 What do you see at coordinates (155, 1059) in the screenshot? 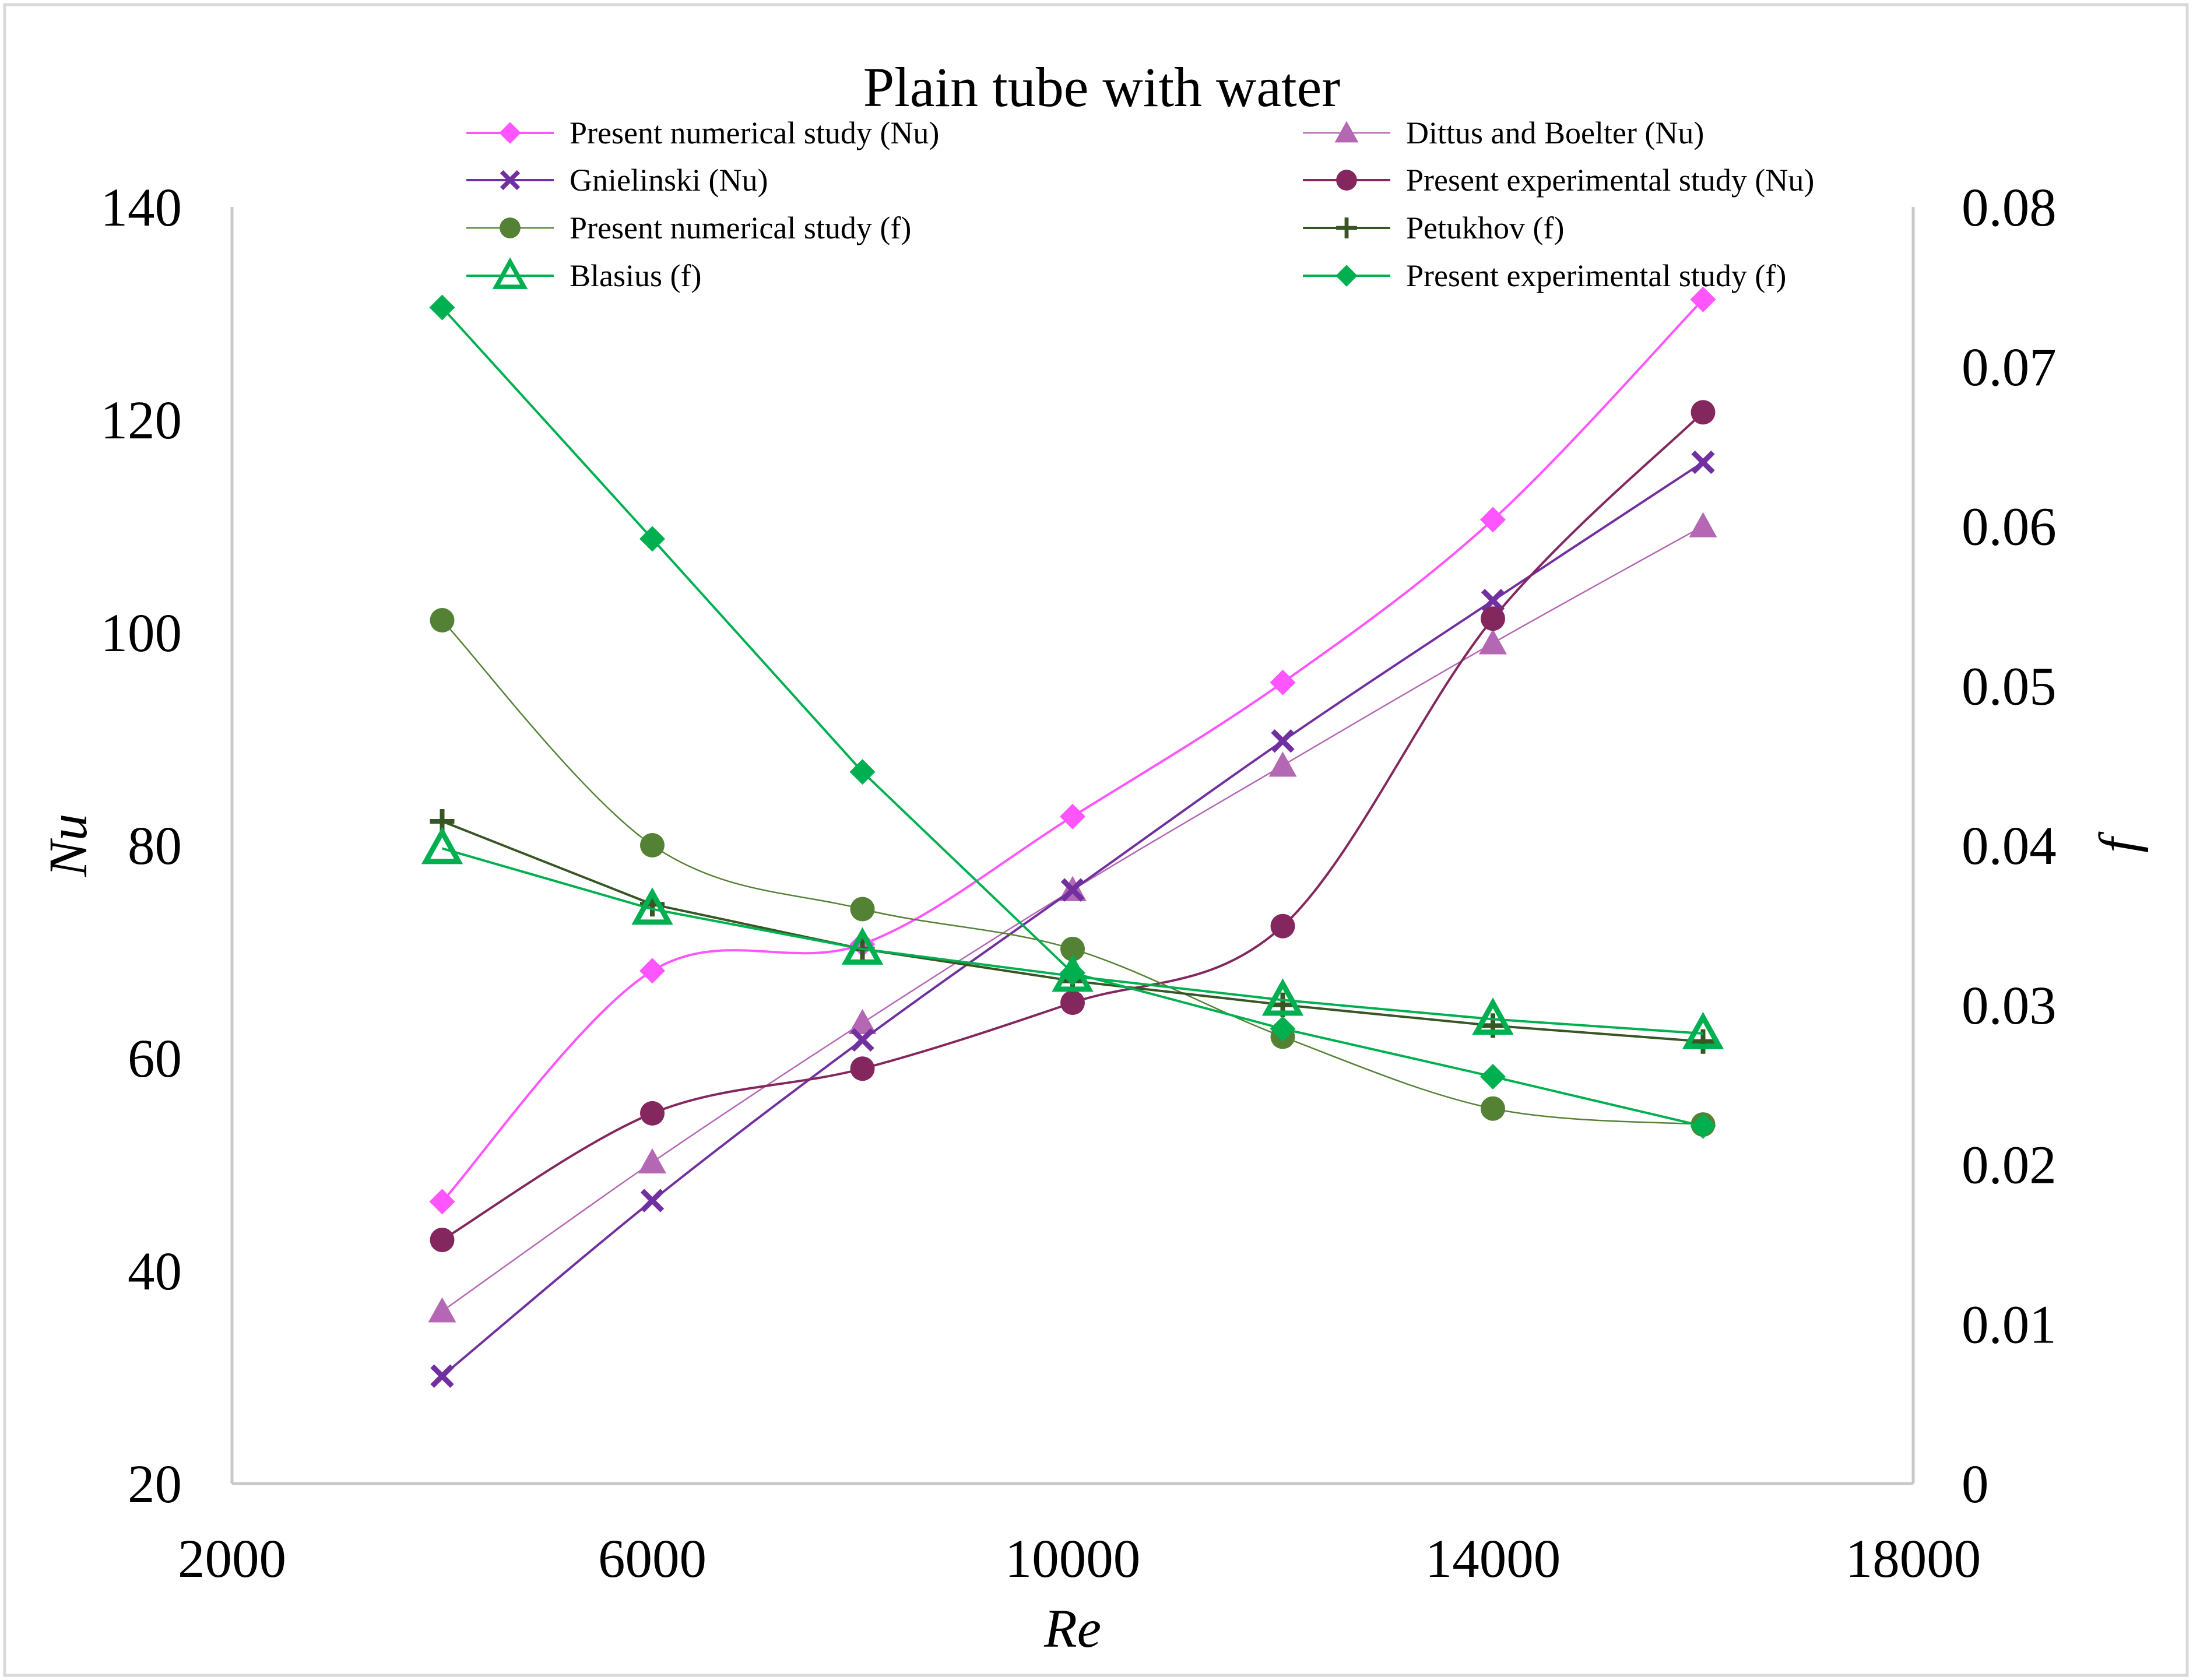
I see `y-left-tick-label: 60` at bounding box center [155, 1059].